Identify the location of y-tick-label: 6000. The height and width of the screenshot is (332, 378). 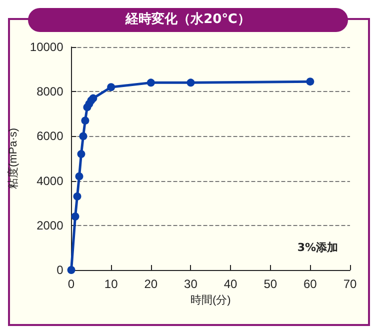
(50, 136).